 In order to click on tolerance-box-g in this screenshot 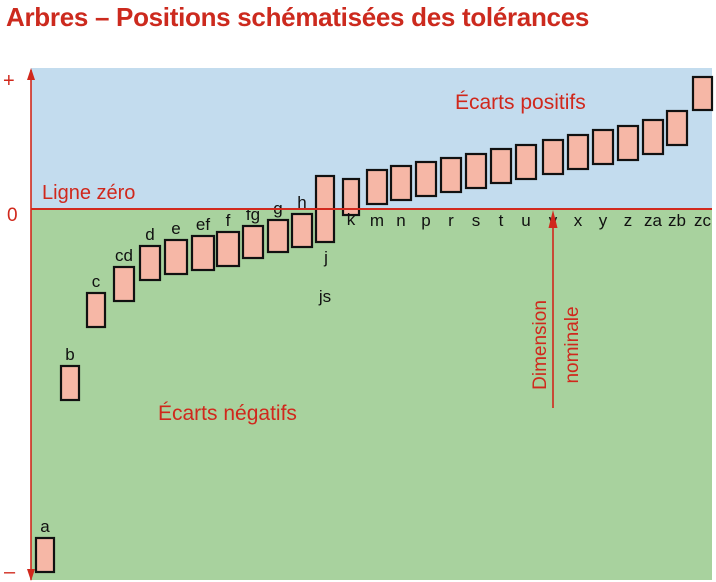, I will do `click(278, 236)`.